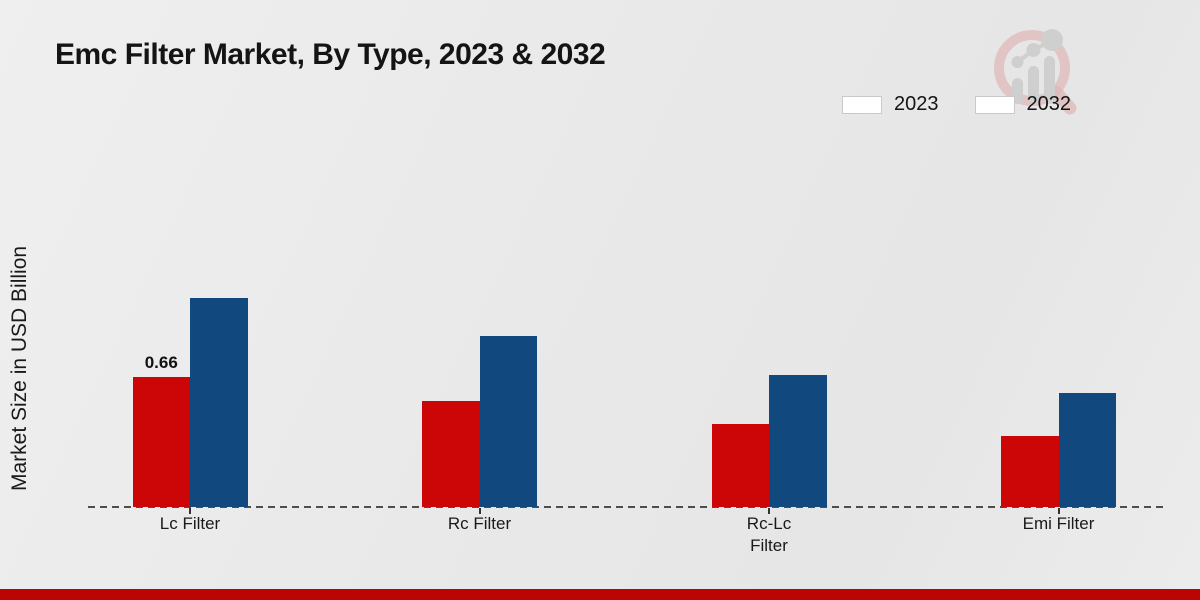  I want to click on bar-2032-rc-filter, so click(508, 421).